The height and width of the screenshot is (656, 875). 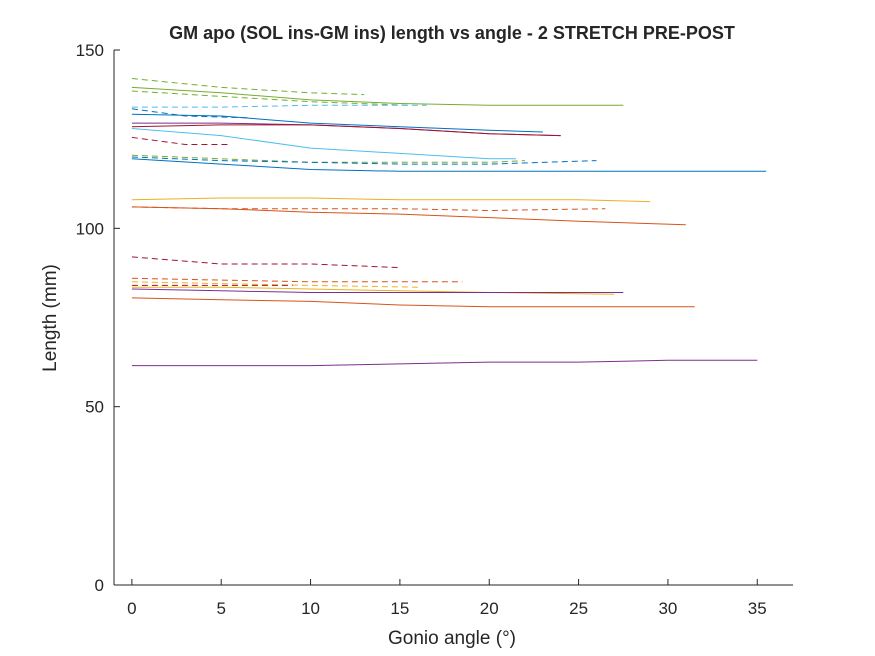 What do you see at coordinates (452, 638) in the screenshot?
I see `x-axis-label: Gonio angle (°)` at bounding box center [452, 638].